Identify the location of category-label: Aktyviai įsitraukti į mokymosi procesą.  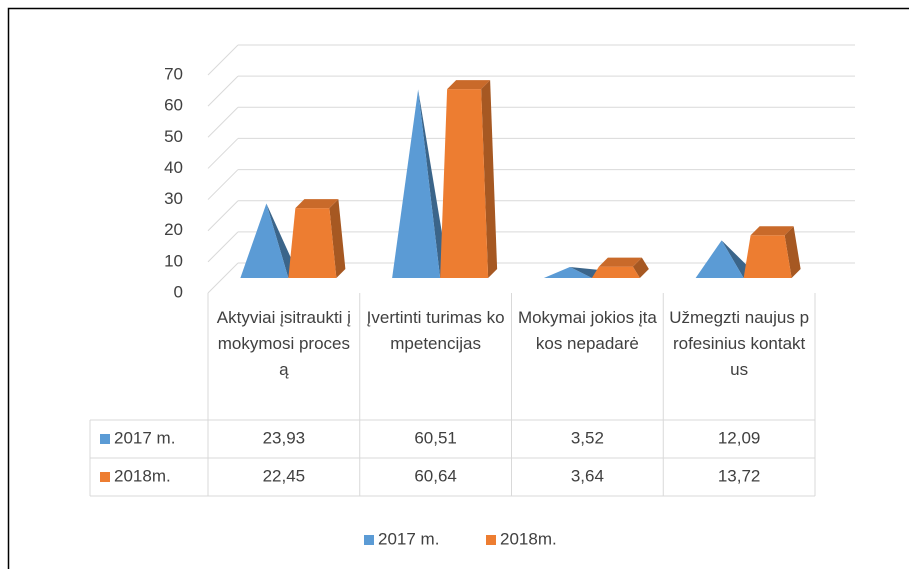
(283, 343).